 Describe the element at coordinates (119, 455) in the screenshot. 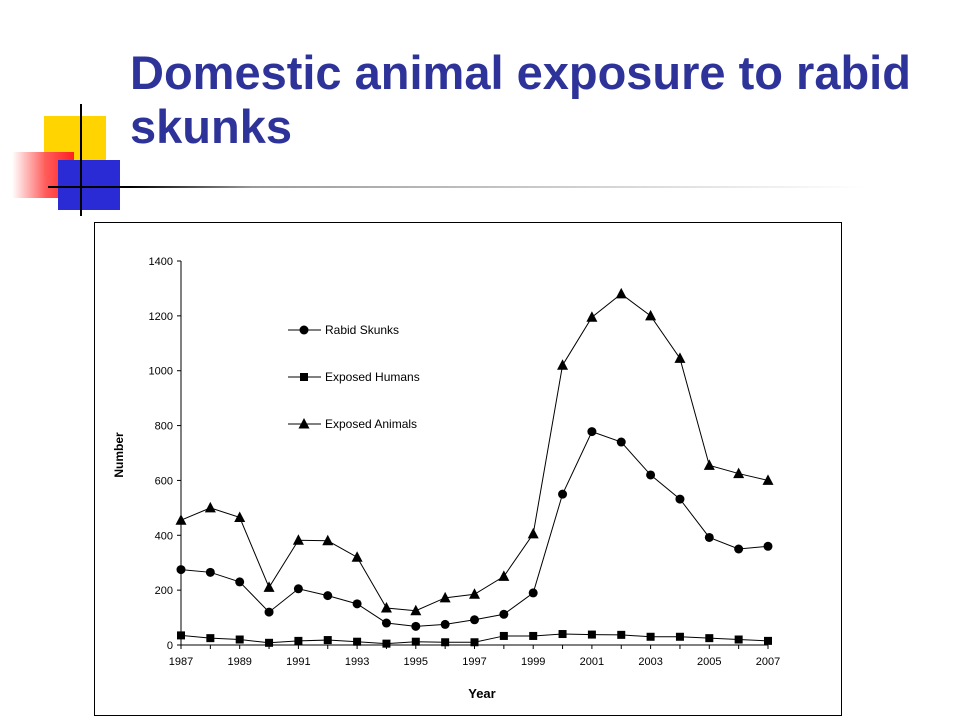

I see `y-axis-title: Number` at that location.